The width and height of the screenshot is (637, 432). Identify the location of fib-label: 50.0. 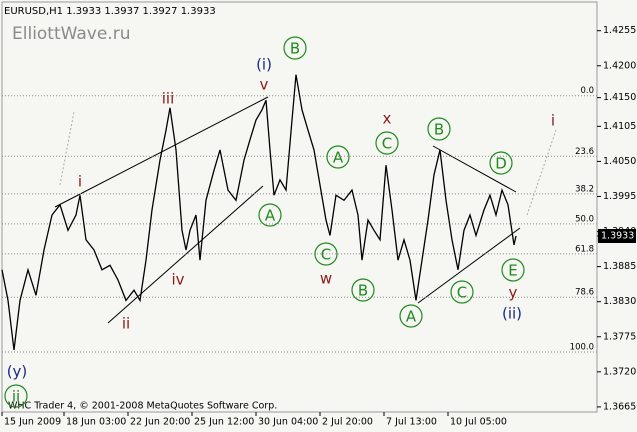
(584, 219).